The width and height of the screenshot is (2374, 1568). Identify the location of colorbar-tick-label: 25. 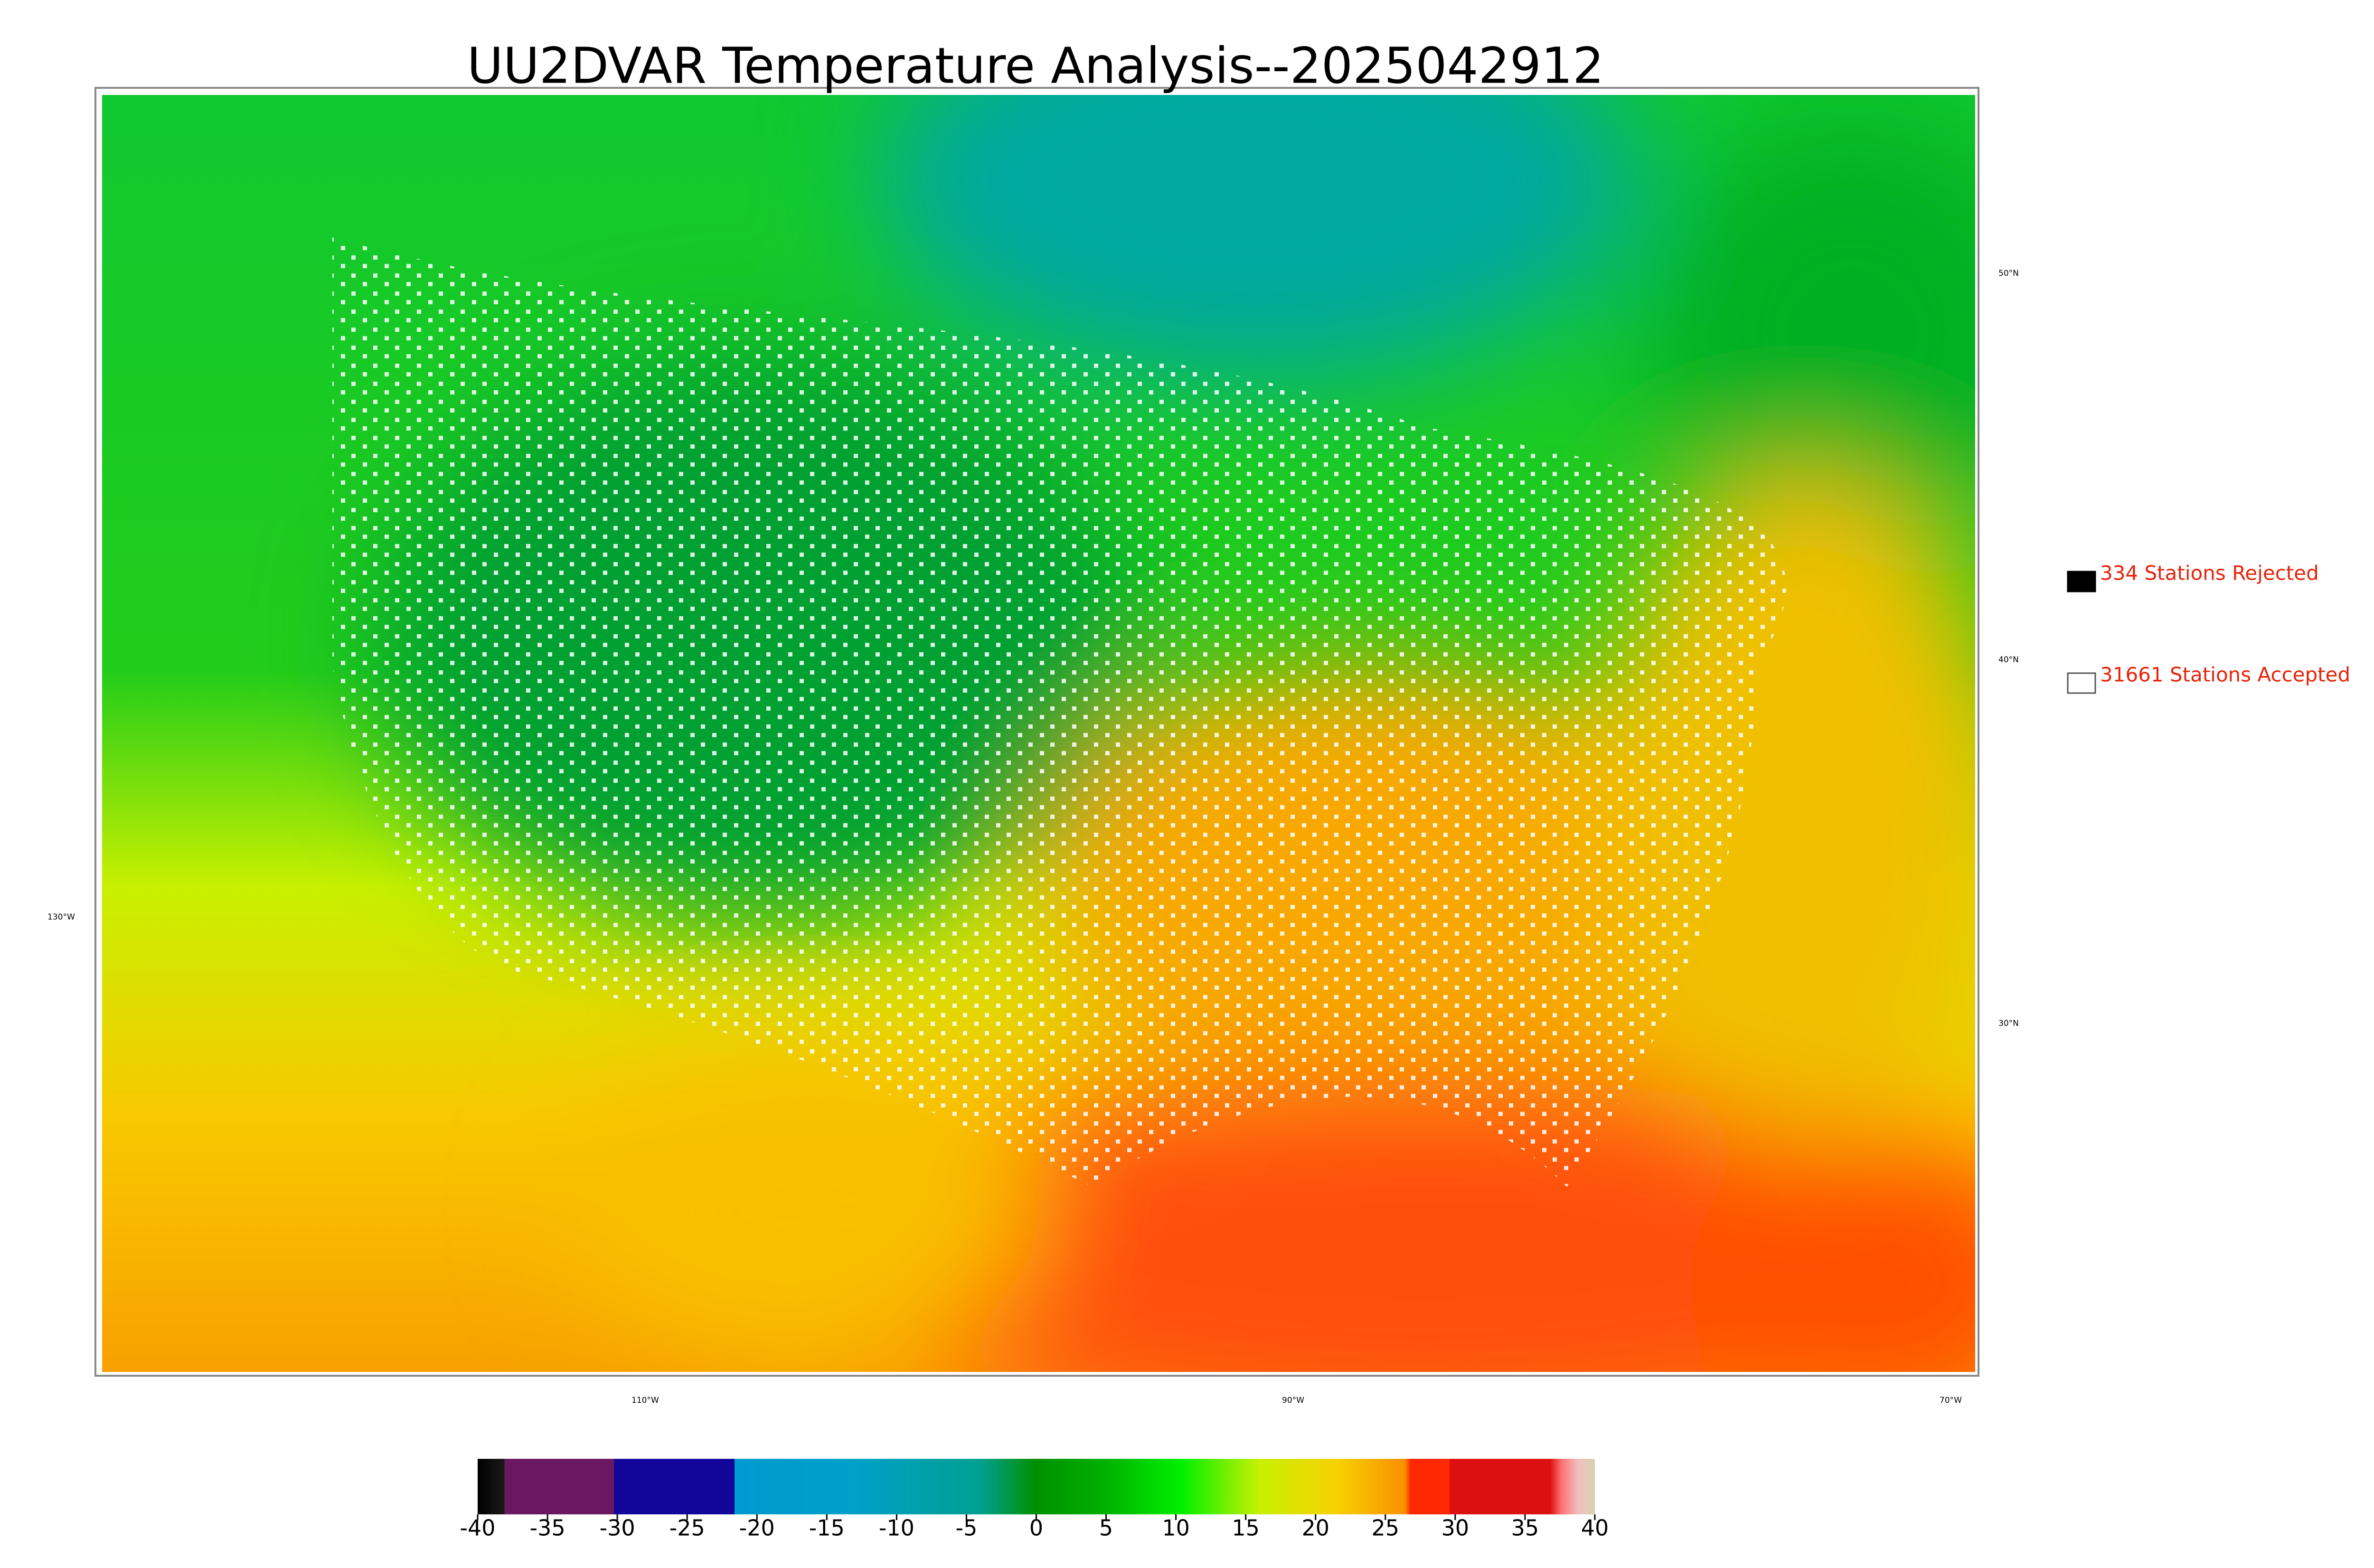
(1386, 1528).